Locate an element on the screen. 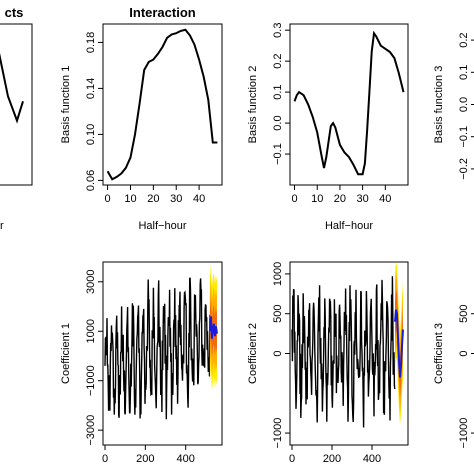  panel-p-coef3: −1000 0 500 Coefficient 3 is located at coordinates (453, 377).